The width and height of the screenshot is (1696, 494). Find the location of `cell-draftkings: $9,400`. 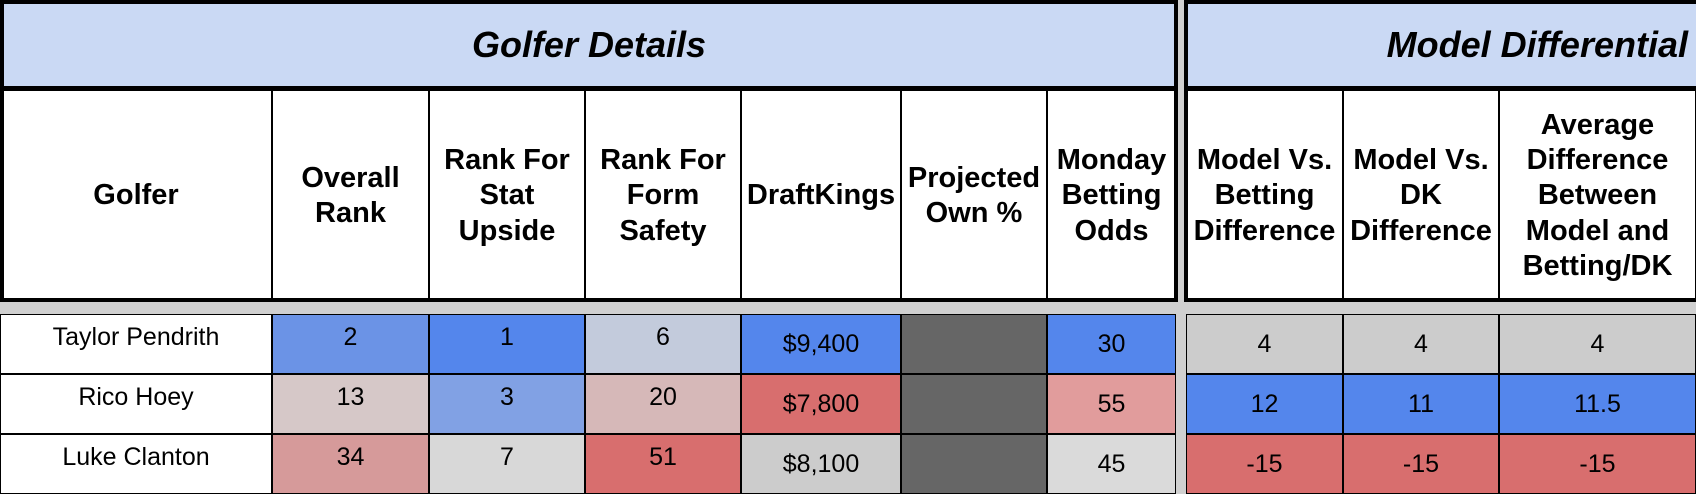

cell-draftkings: $9,400 is located at coordinates (821, 344).